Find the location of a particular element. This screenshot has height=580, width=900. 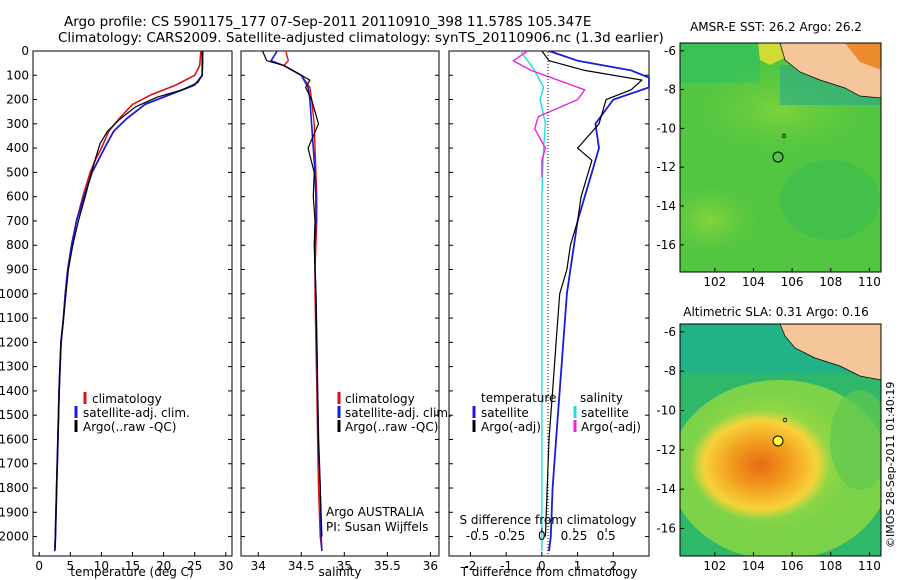

sla-map-title: Altimetric SLA: 0.31 Argo: 0.16 is located at coordinates (775, 312).